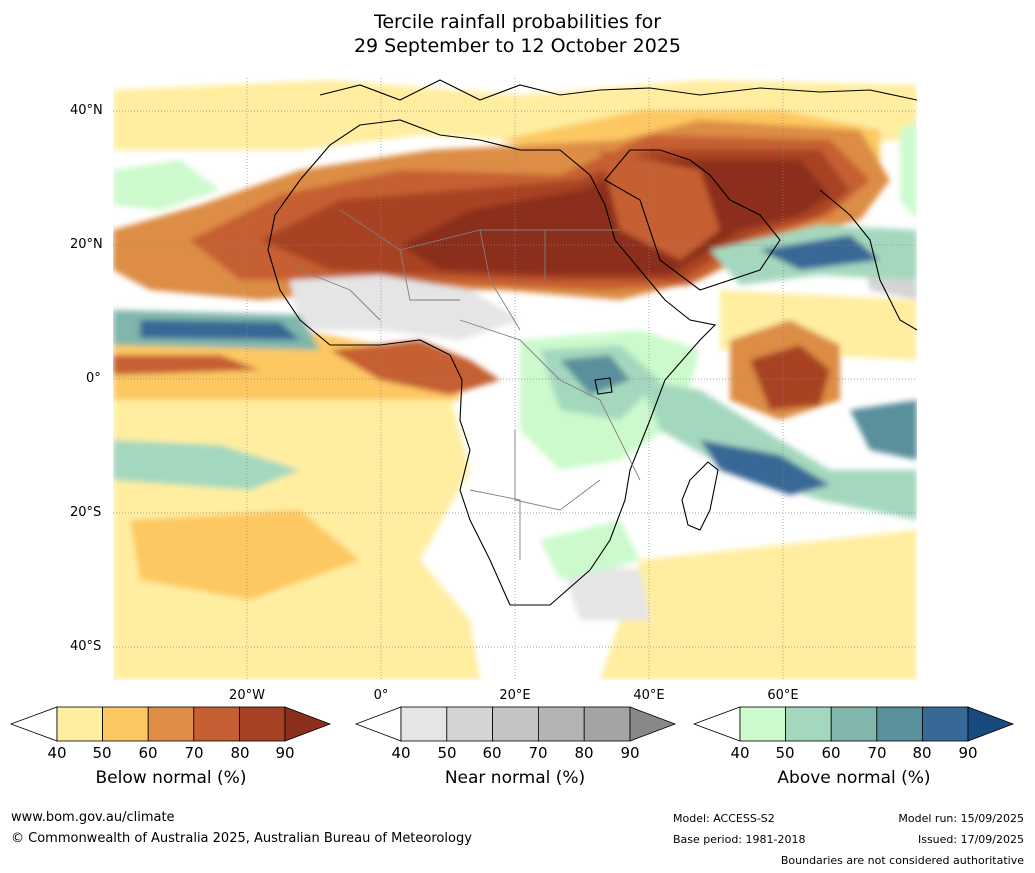  What do you see at coordinates (630, 753) in the screenshot?
I see `tick-near-90: 90` at bounding box center [630, 753].